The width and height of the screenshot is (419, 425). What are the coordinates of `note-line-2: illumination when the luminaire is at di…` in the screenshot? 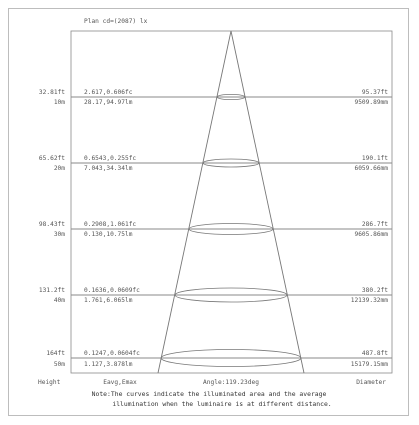 It's located at (221, 404).